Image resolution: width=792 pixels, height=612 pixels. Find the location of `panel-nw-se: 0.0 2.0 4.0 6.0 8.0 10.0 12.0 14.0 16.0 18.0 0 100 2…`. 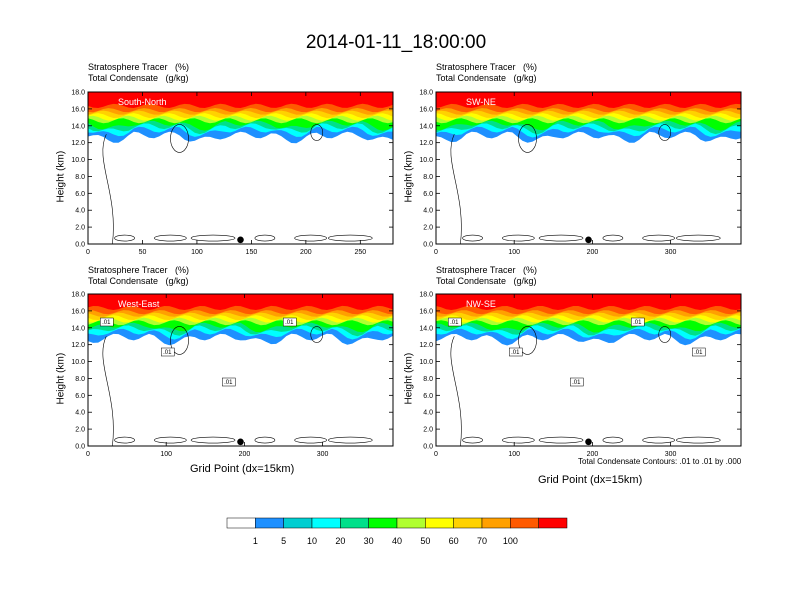

panel-nw-se: 0.0 2.0 4.0 6.0 8.0 10.0 12.0 14.0 16.0 18.0 0 100 2… is located at coordinates (580, 375).